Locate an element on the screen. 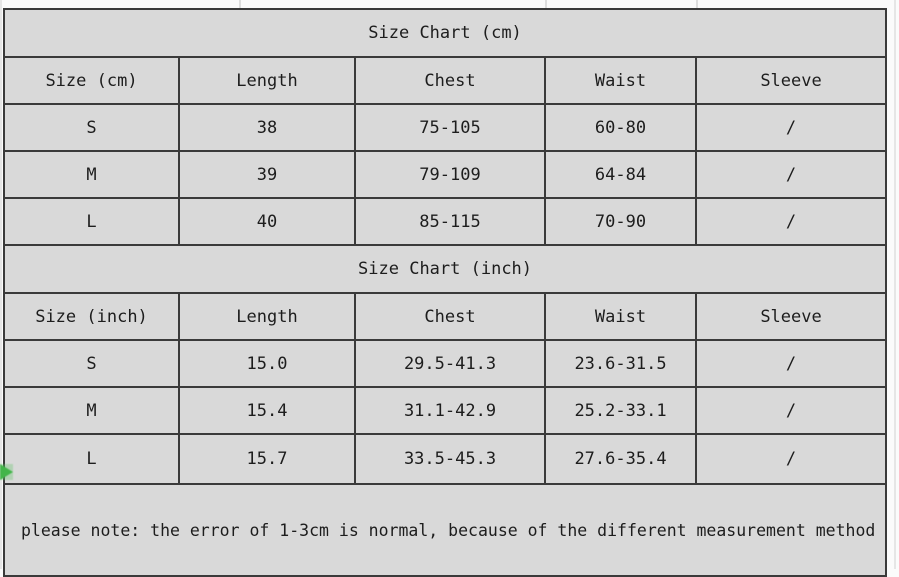 The image size is (899, 577). data-cell: 25.2-33.1 is located at coordinates (620, 410).